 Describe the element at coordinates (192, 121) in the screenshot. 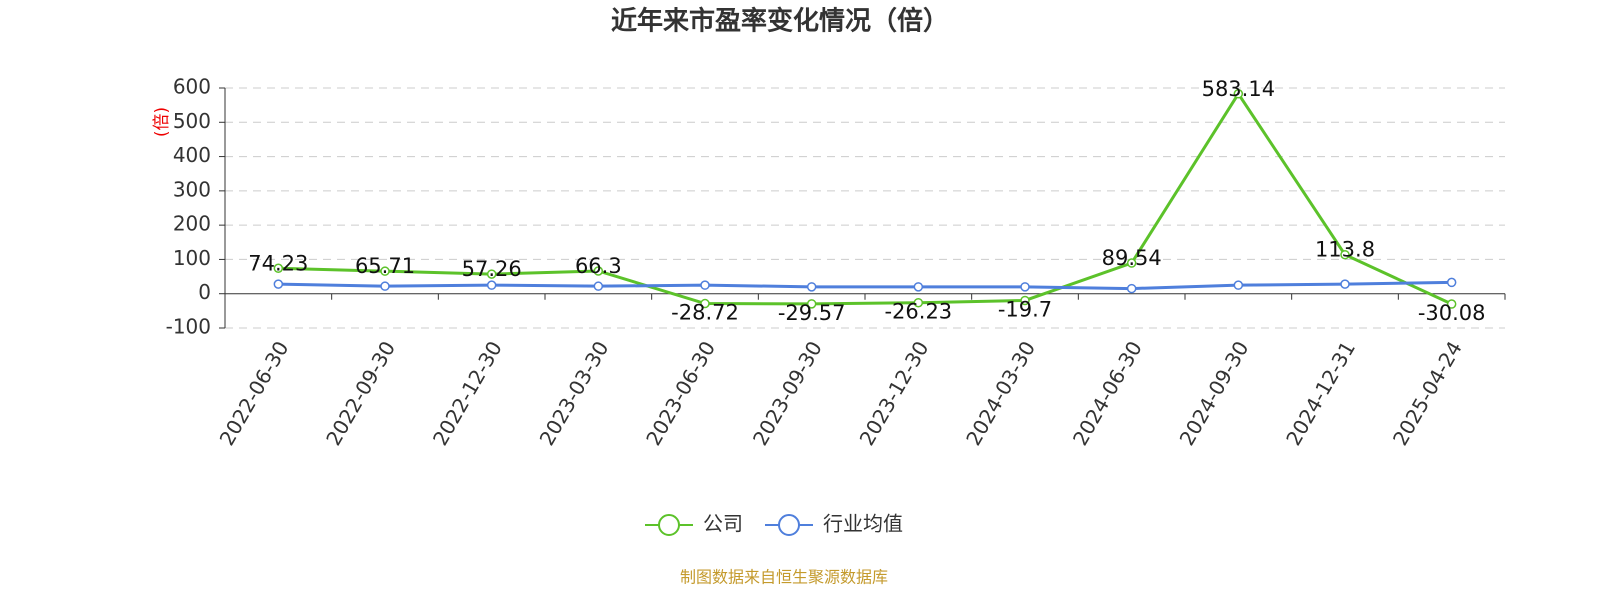

I see `y-tick-label: 500` at that location.